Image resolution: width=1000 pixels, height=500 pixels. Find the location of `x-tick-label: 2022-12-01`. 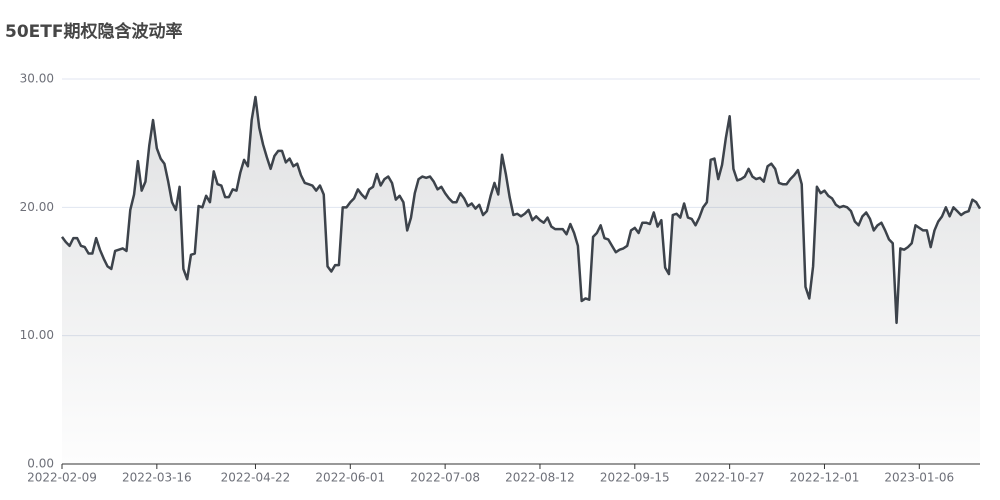

x-tick-label: 2022-12-01 is located at coordinates (825, 478).